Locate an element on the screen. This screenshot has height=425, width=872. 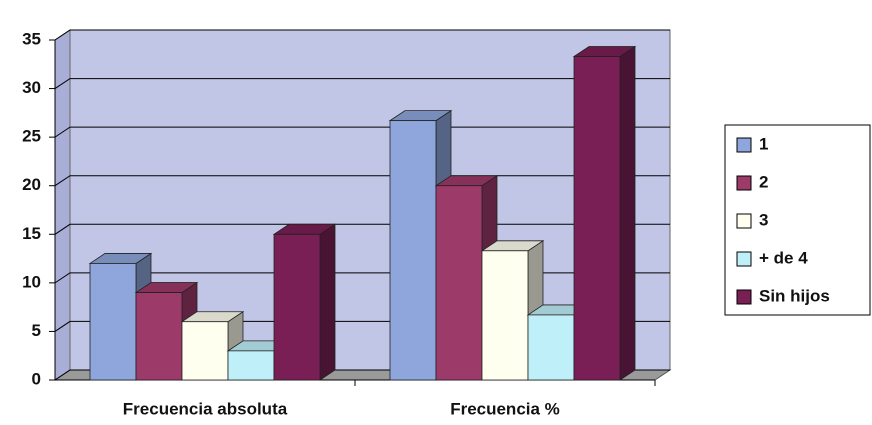
y-tick-label: 25 is located at coordinates (31, 136).